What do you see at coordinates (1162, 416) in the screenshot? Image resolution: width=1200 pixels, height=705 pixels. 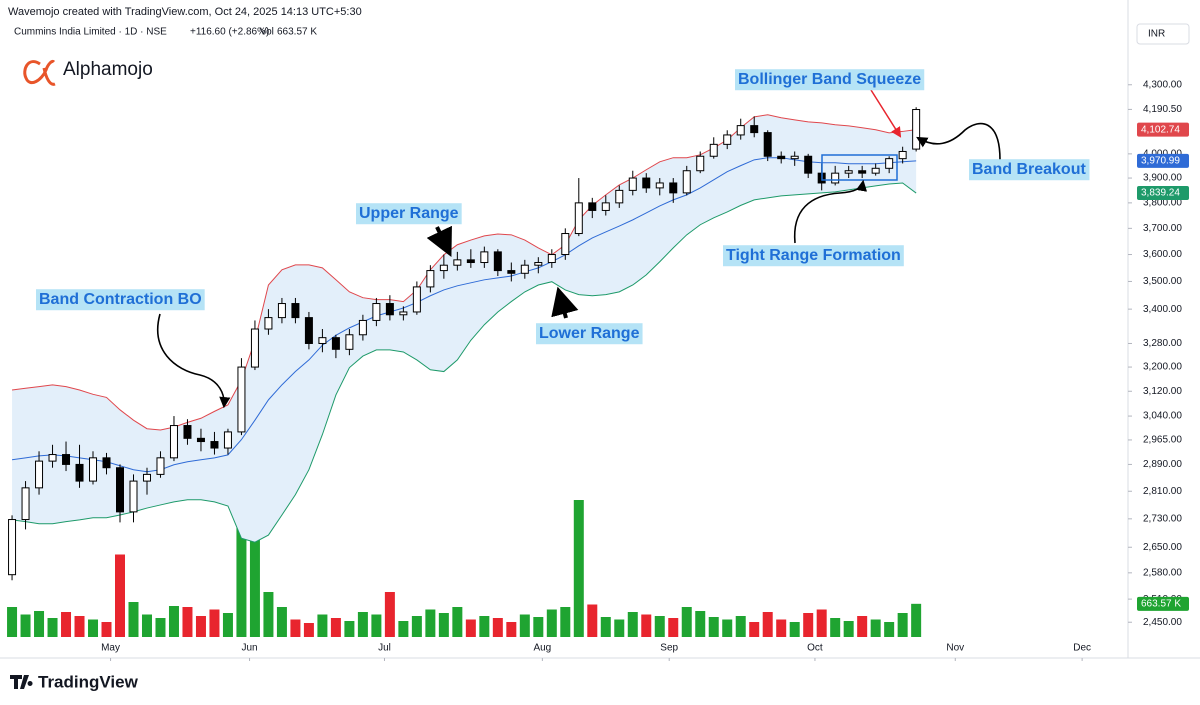 I see `y-tick-label: 3,040.00` at bounding box center [1162, 416].